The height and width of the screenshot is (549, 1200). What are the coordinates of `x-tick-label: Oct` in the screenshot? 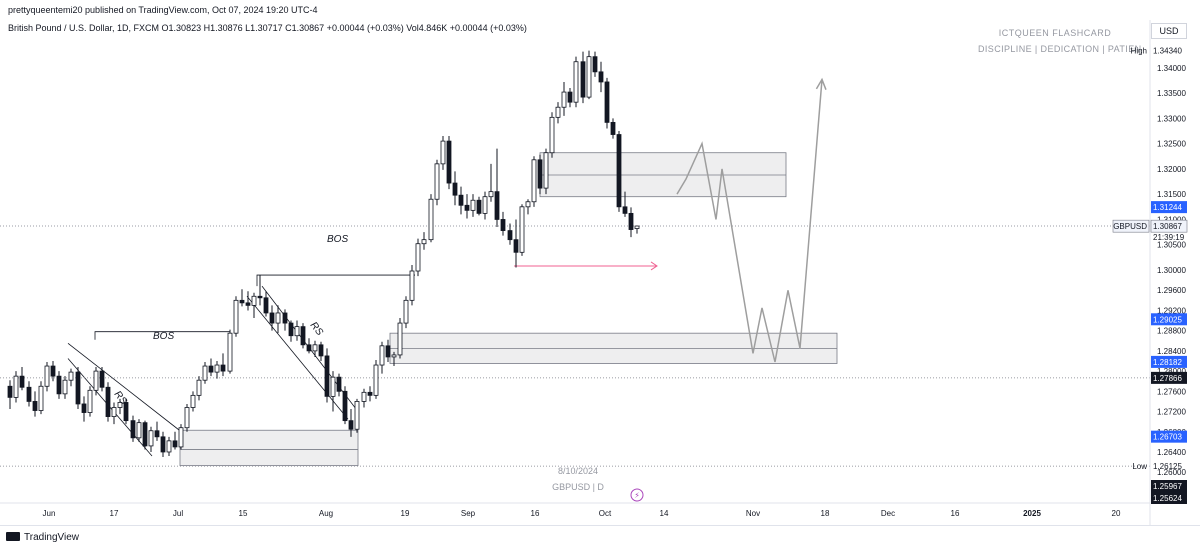 It's located at (605, 513).